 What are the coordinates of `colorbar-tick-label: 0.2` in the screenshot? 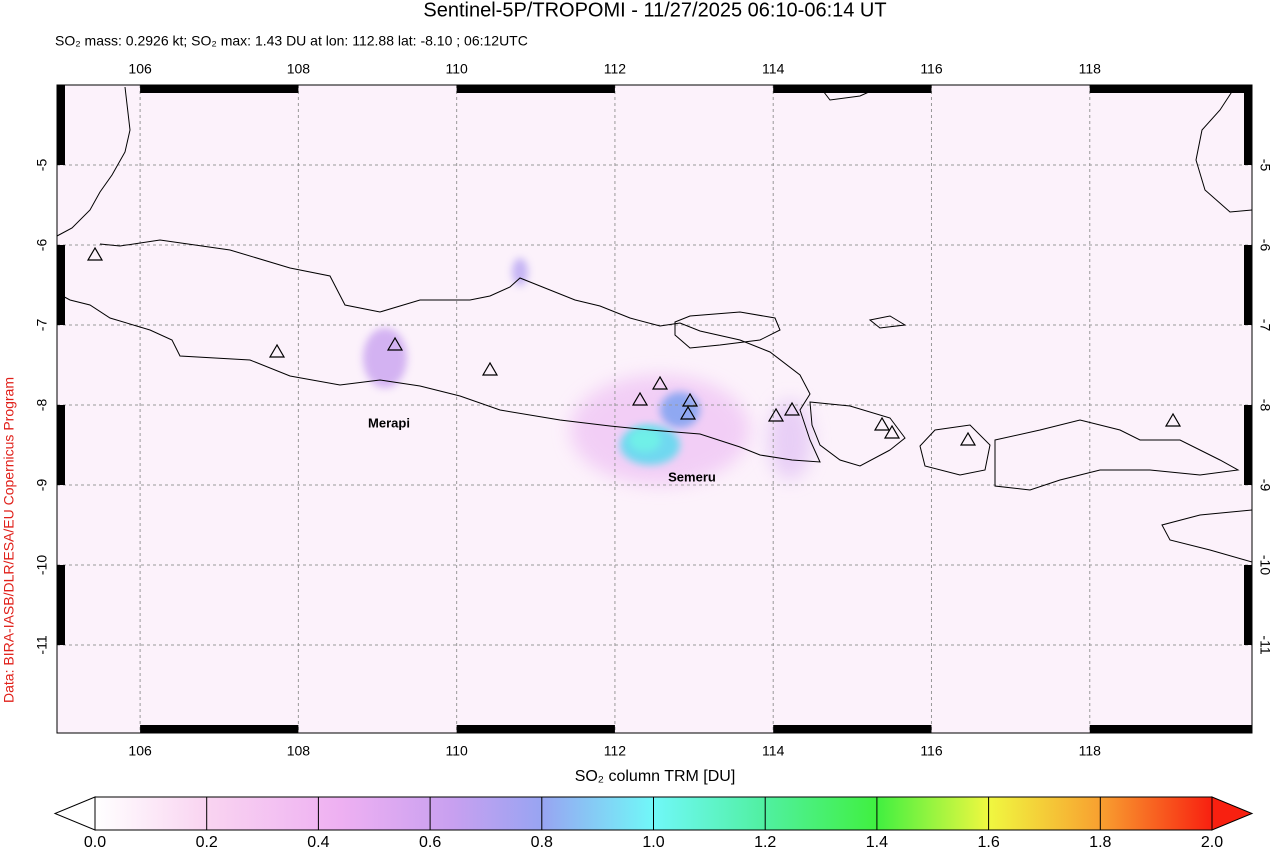 It's located at (207, 842).